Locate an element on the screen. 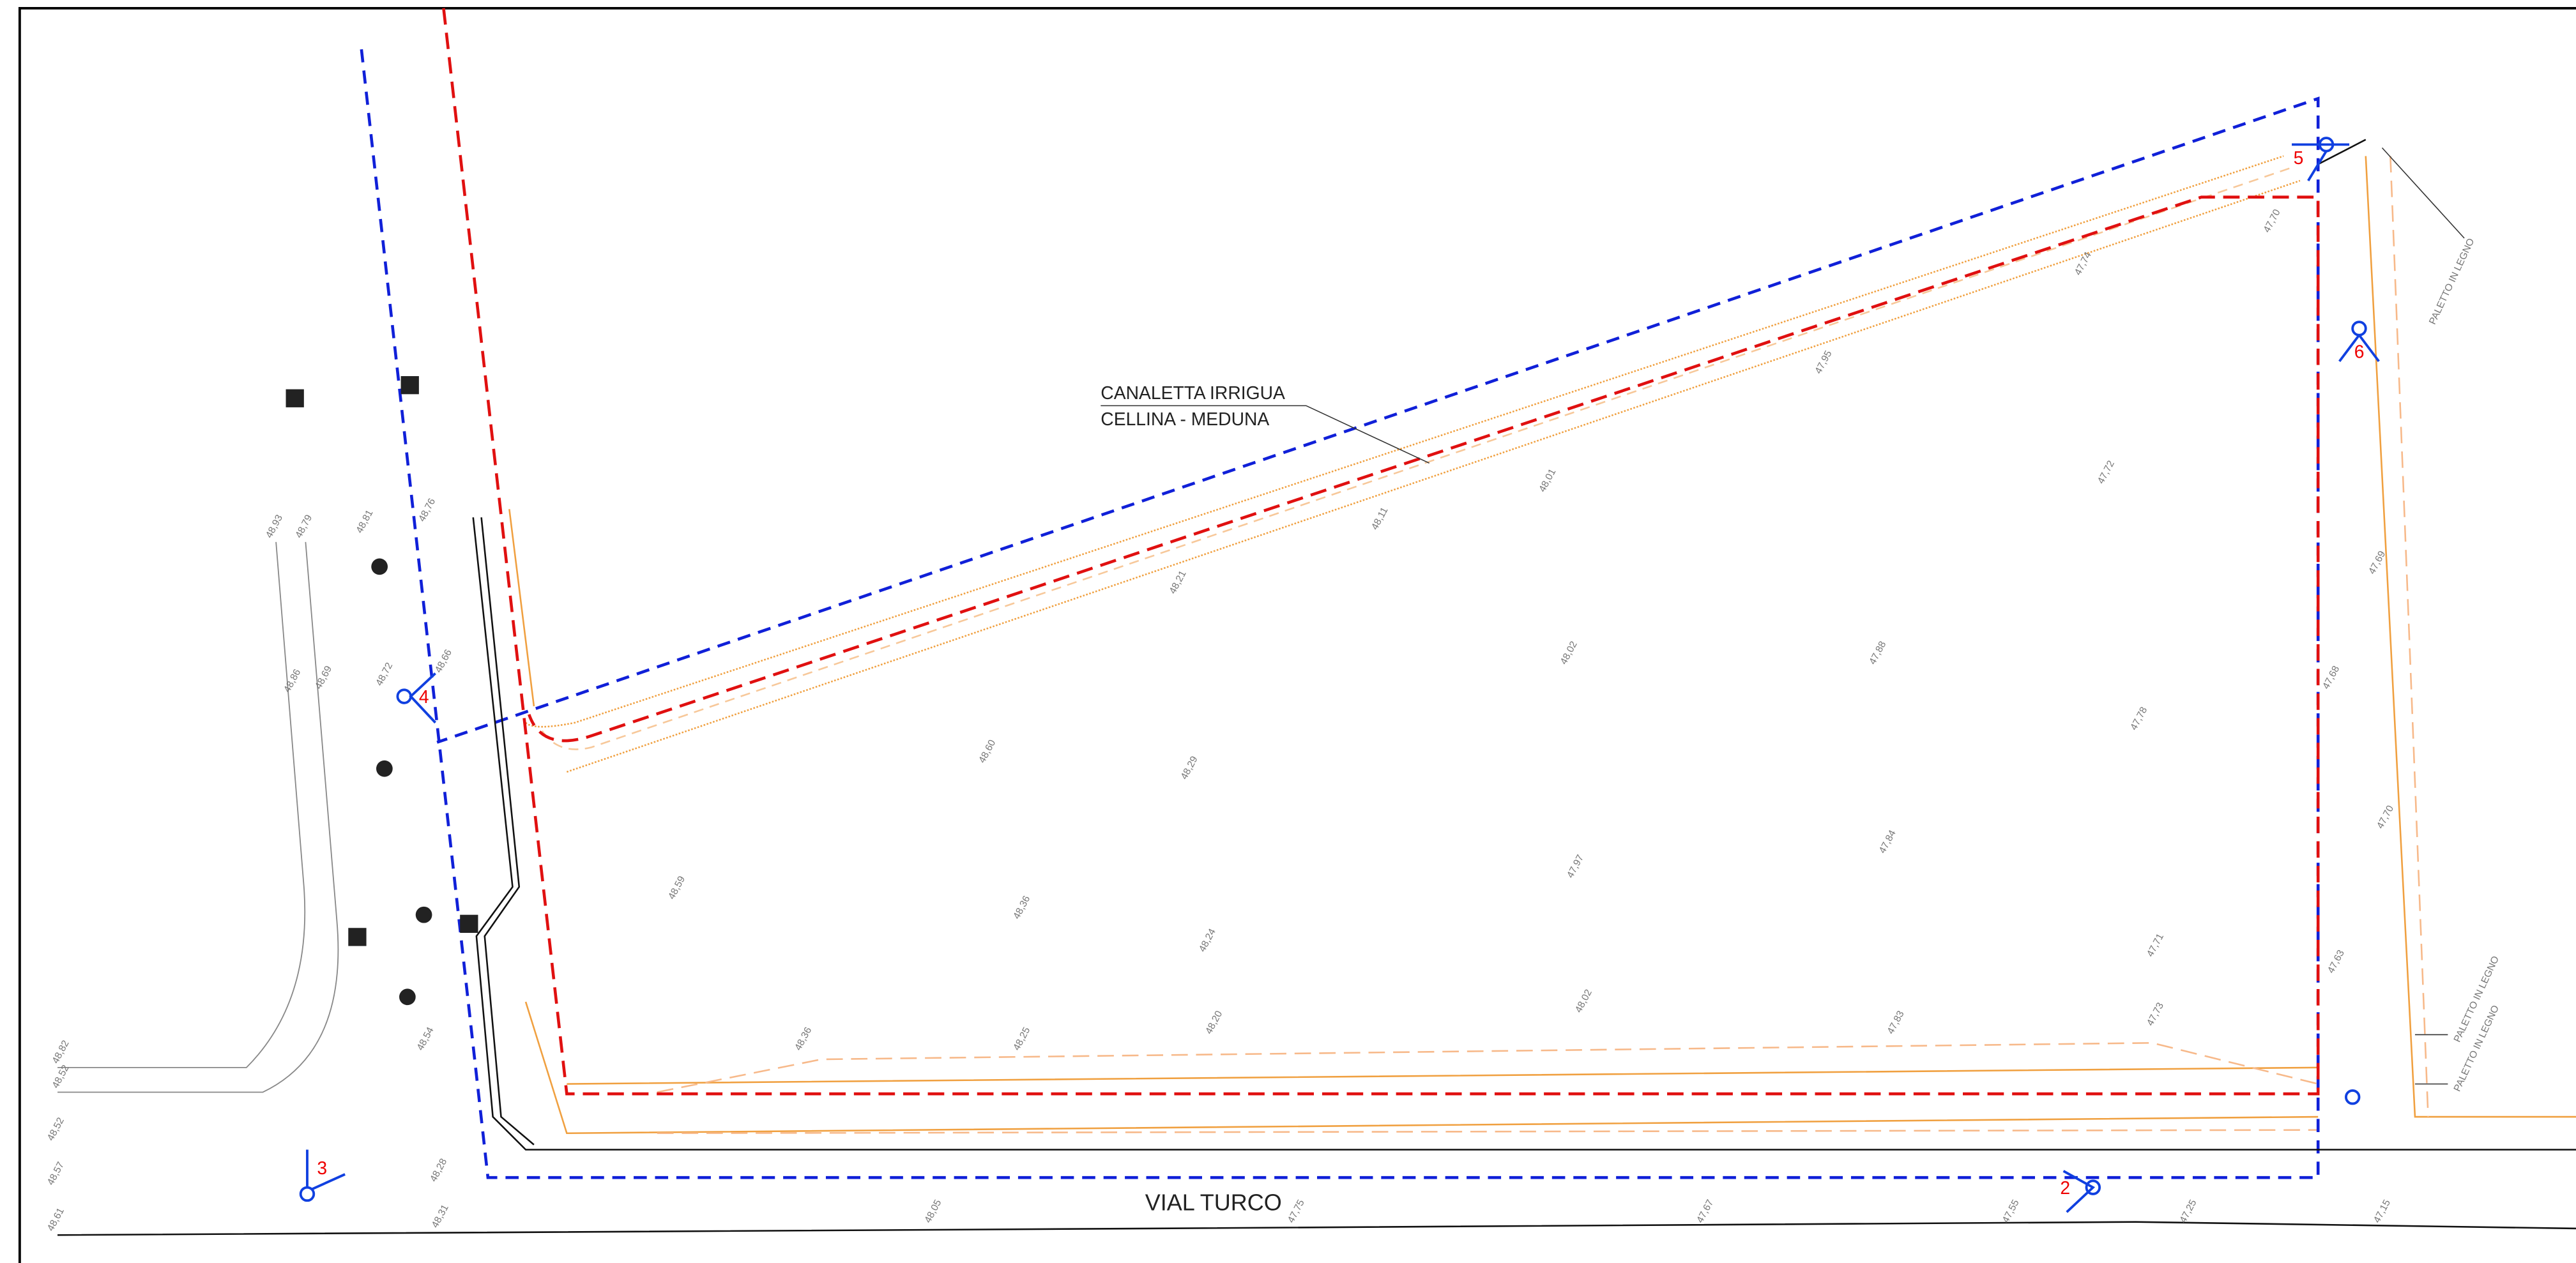  canal-label: CANALETTA IRRIGUA is located at coordinates (1193, 392).